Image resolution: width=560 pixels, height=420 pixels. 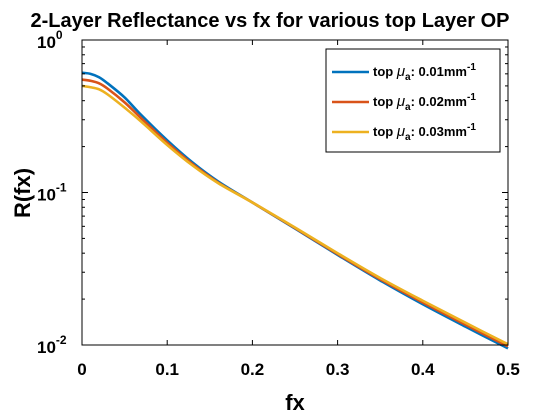 I want to click on x-tick-label: 0.3, so click(x=338, y=369).